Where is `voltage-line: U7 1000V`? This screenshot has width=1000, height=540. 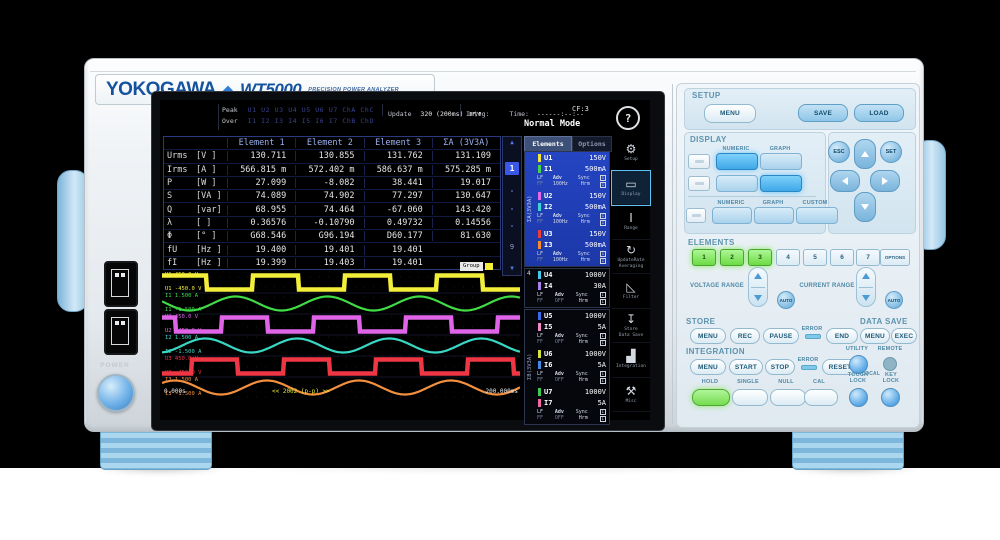 voltage-line: U7 1000V is located at coordinates (572, 391).